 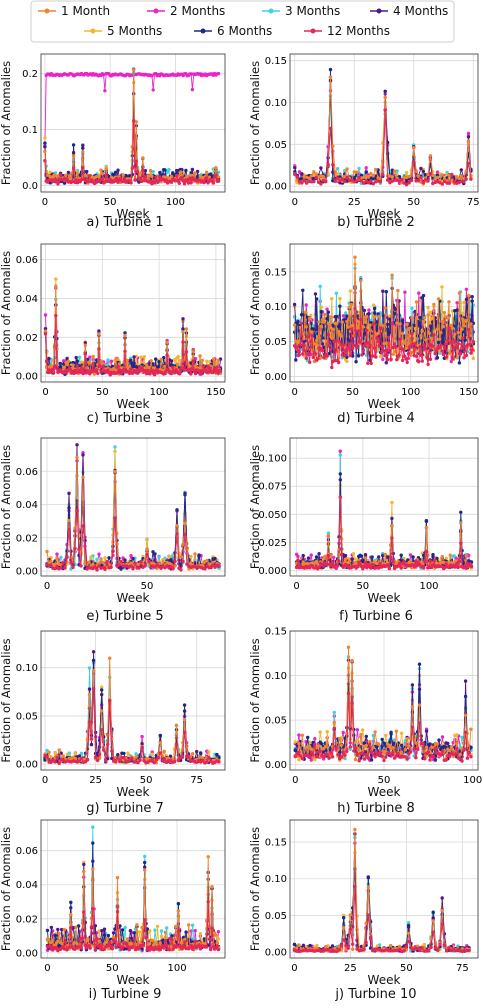 I want to click on panel-caption: c) Turbine 3, so click(x=125, y=418).